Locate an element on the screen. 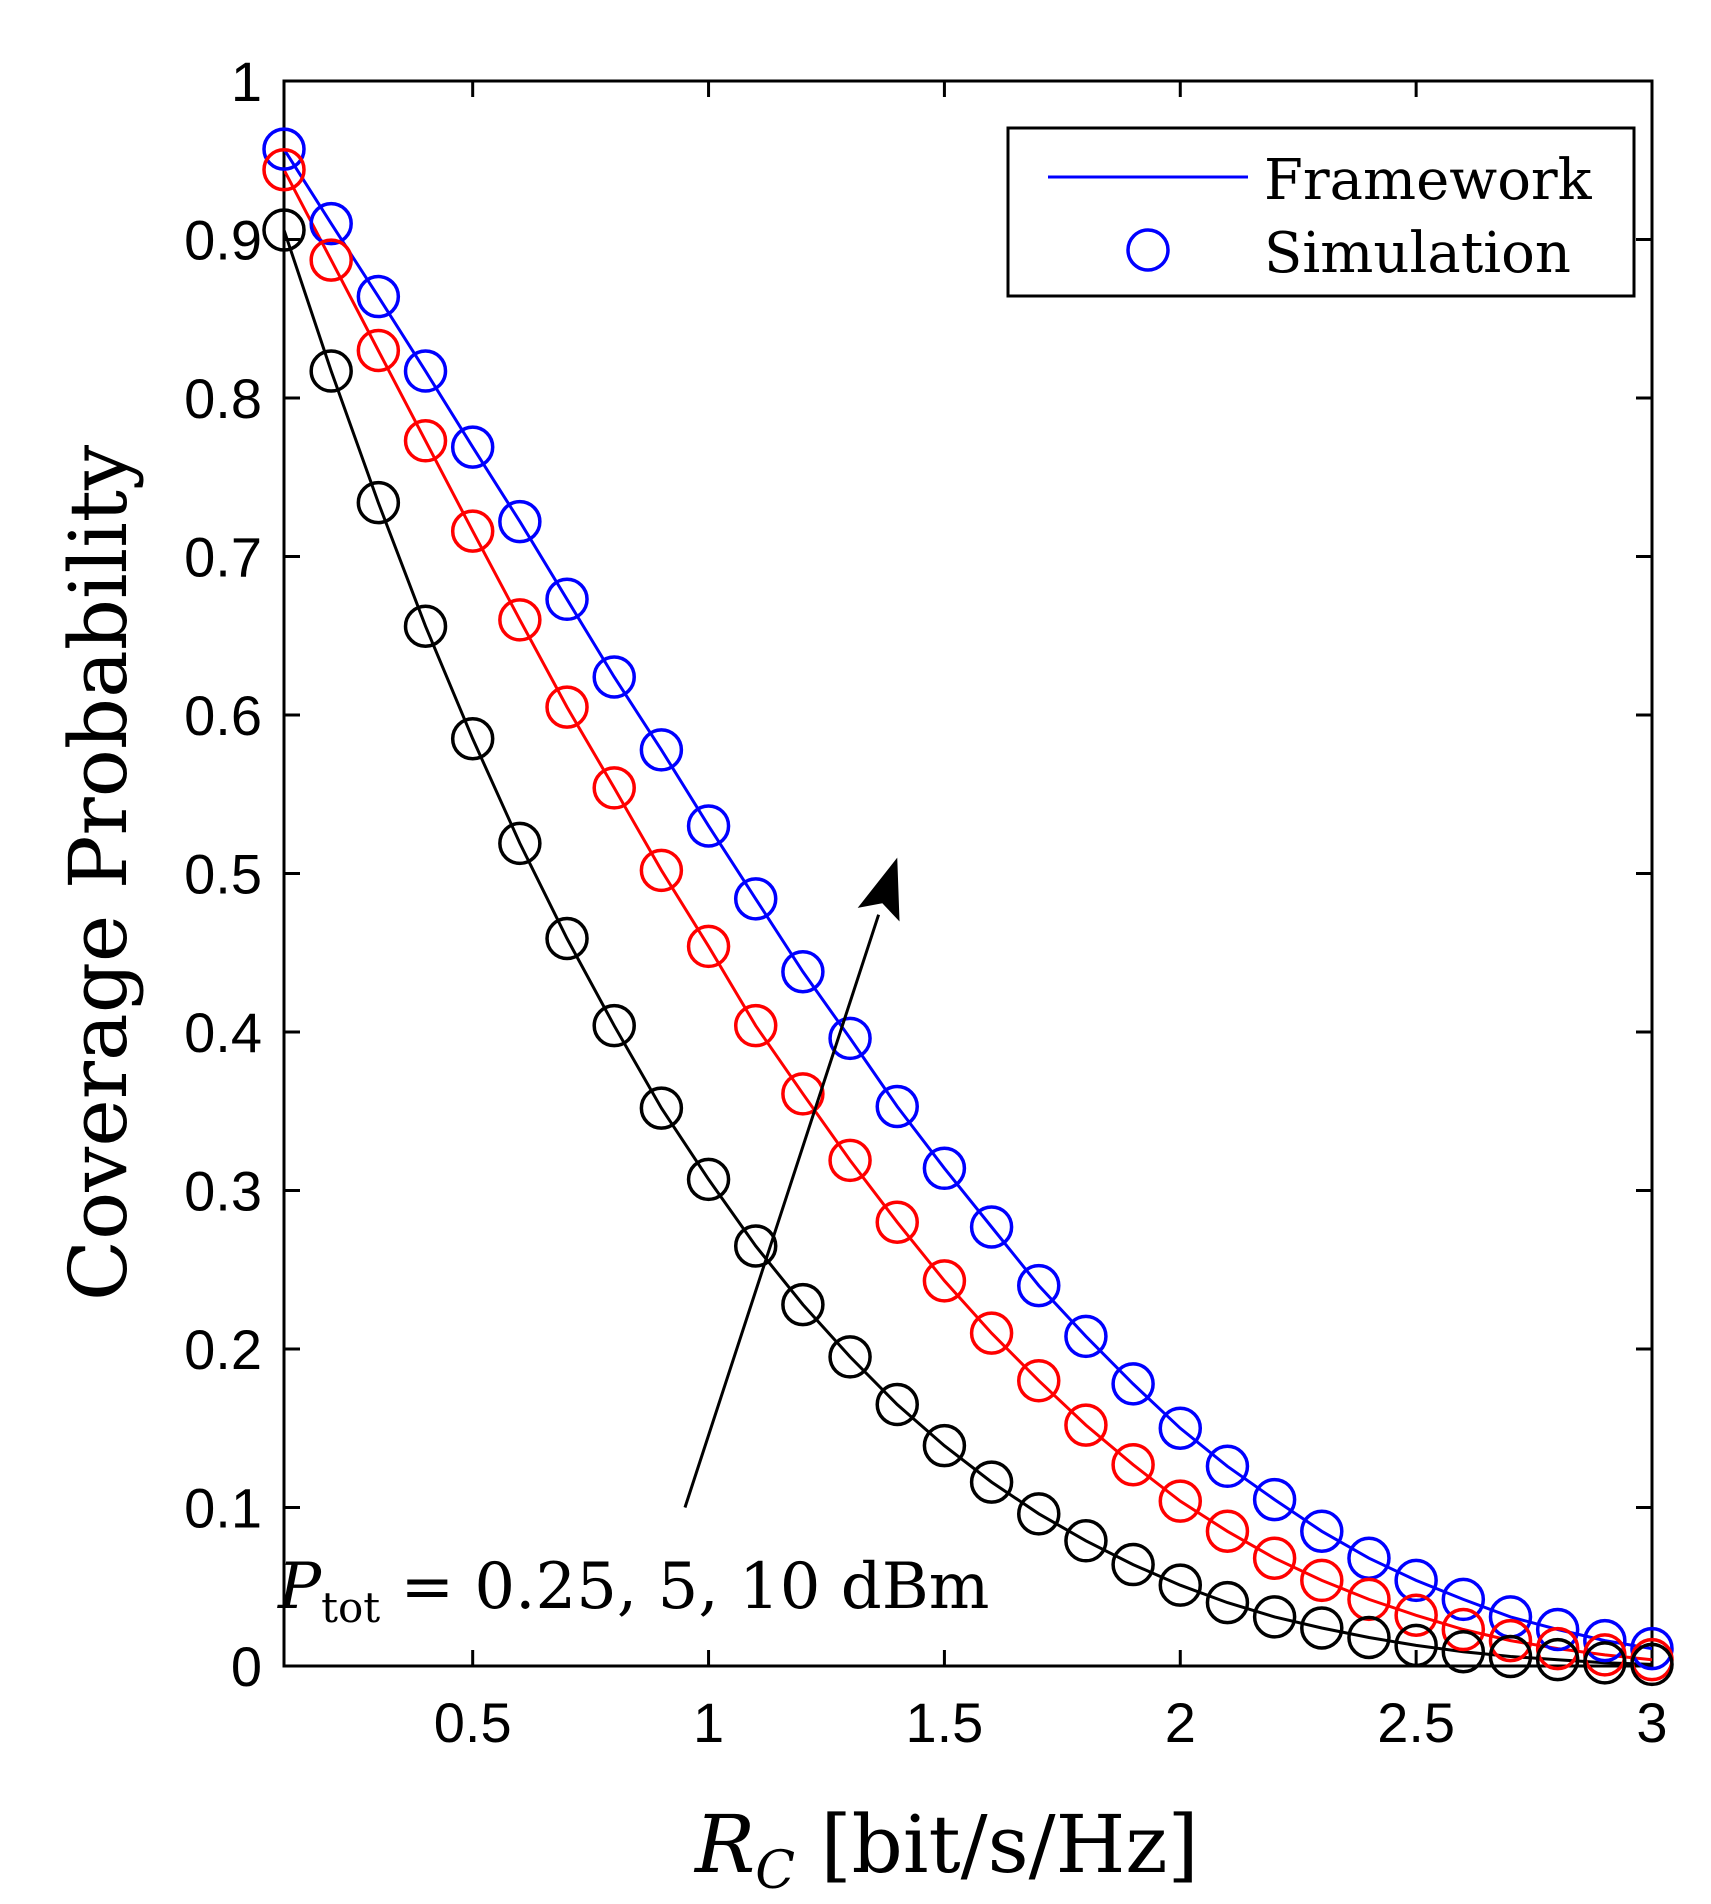 This screenshot has height=1904, width=1711. x-tick-label: 3 is located at coordinates (1651, 1722).